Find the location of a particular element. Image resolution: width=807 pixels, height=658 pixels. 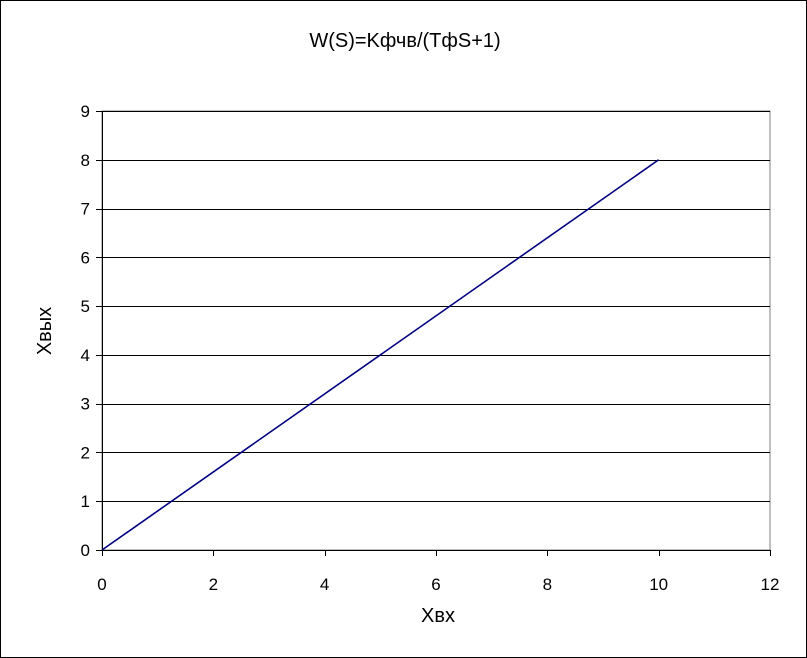

x-tick-label-0: 0 is located at coordinates (101, 584).